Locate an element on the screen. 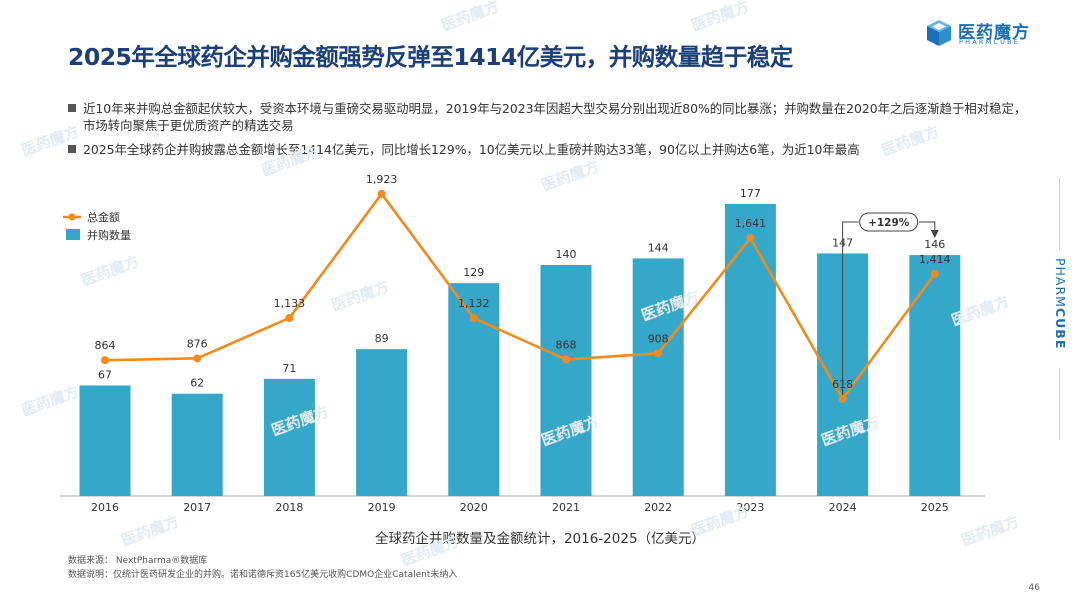  point-label-2017: 876 is located at coordinates (197, 343).